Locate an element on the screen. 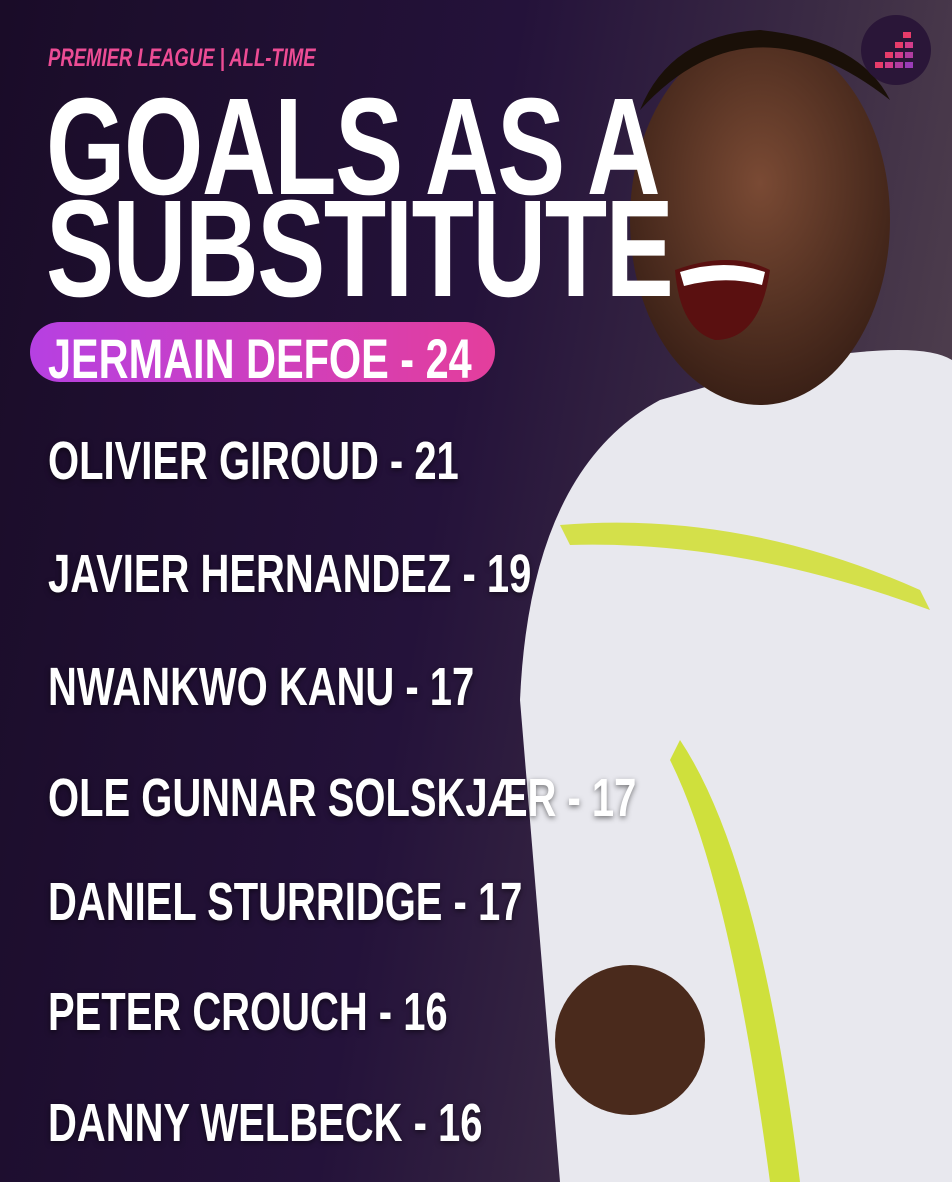 The width and height of the screenshot is (952, 1182). list-item: DANNY WELBECK - 16 is located at coordinates (265, 1123).